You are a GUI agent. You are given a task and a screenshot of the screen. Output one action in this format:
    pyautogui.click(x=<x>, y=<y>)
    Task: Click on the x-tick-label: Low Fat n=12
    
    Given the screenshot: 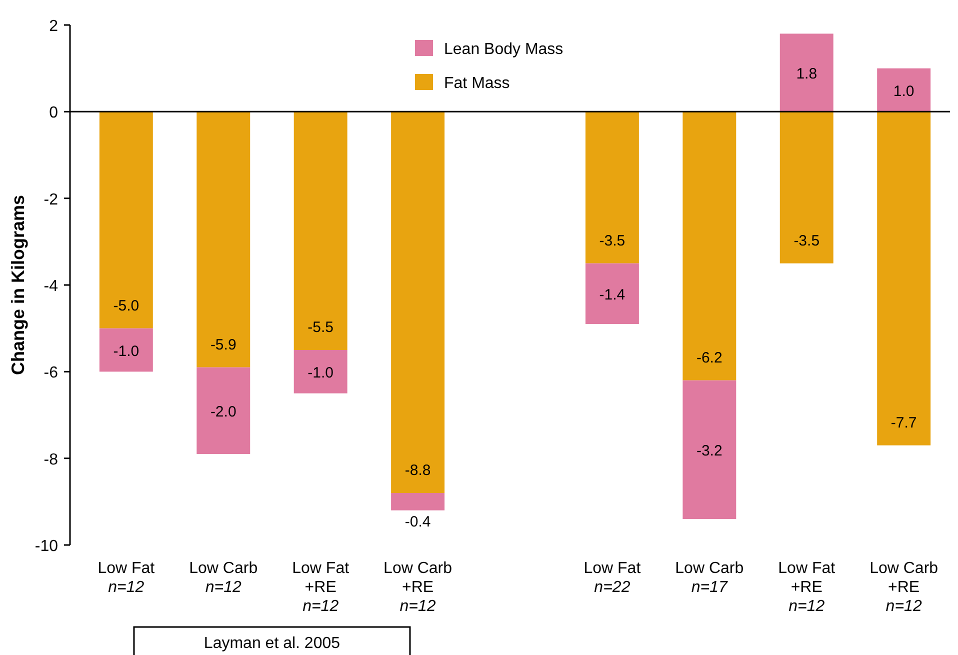 What is the action you would take?
    pyautogui.click(x=127, y=578)
    